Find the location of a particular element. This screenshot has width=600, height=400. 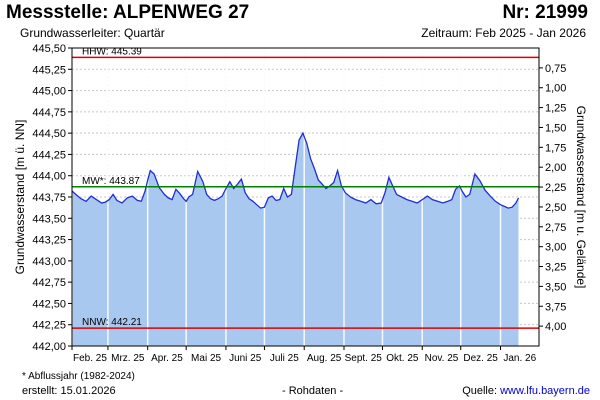

source-label: Quelle: is located at coordinates (480, 391).